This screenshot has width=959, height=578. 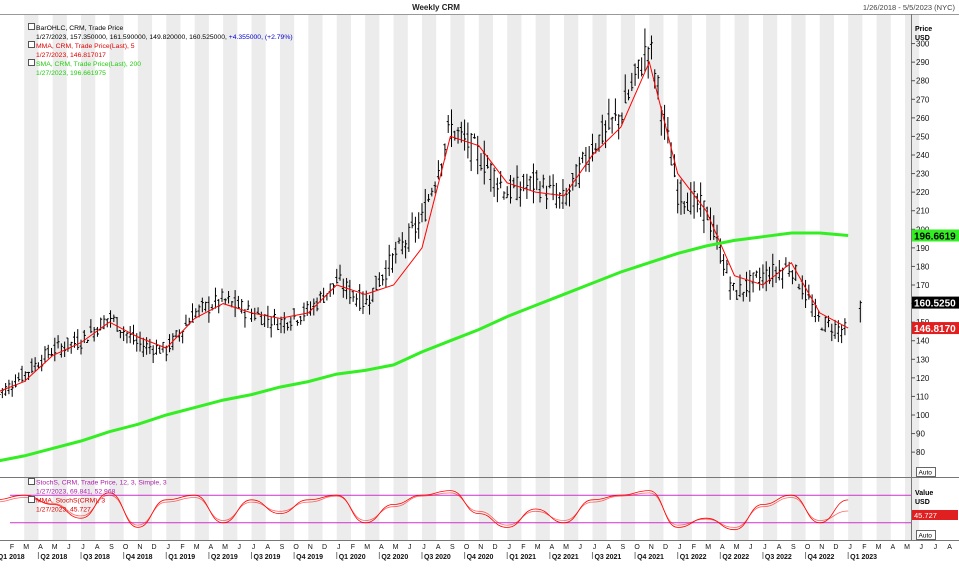 I want to click on price-tick-label: 300, so click(x=923, y=44).